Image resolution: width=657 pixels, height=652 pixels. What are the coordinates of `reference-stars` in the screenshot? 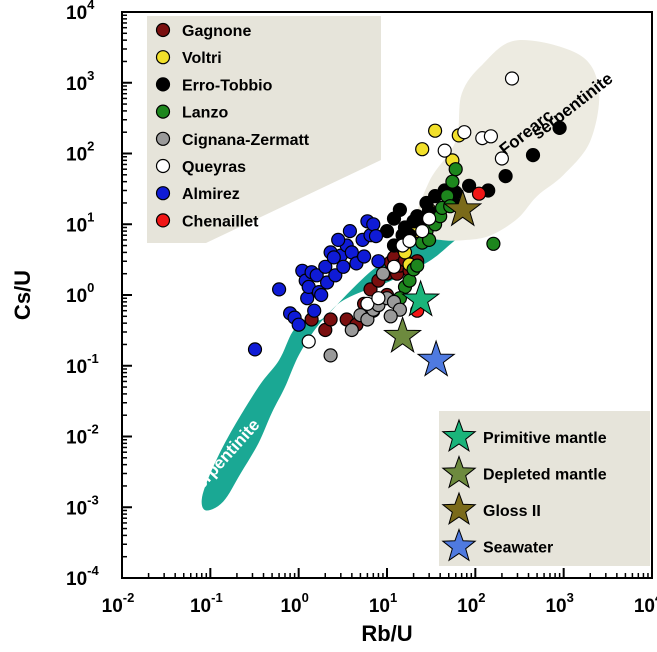 It's located at (433, 283).